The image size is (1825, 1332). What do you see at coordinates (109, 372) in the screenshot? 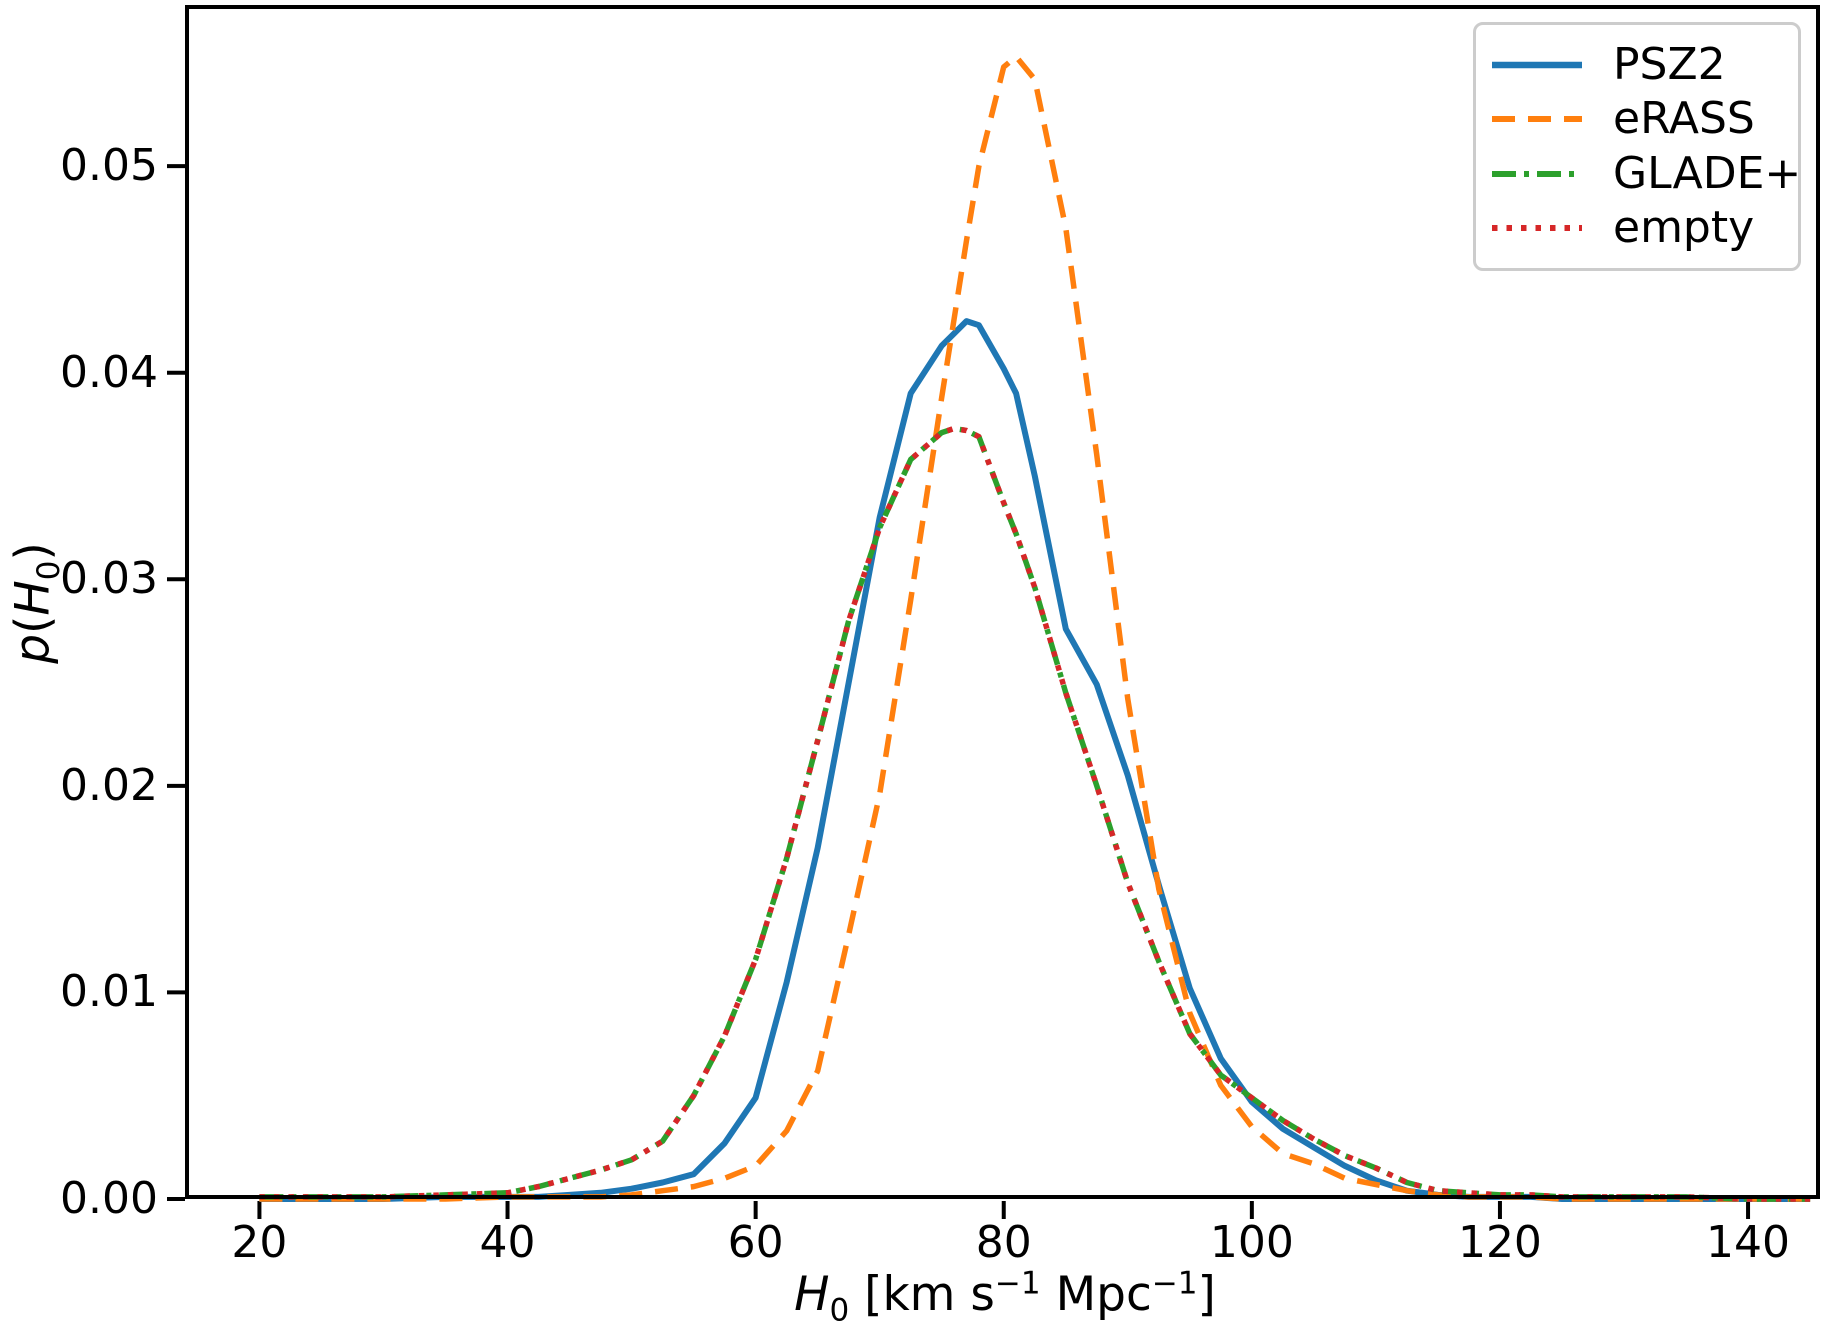
I see `y-tick-label-0.04: 0.04` at bounding box center [109, 372].